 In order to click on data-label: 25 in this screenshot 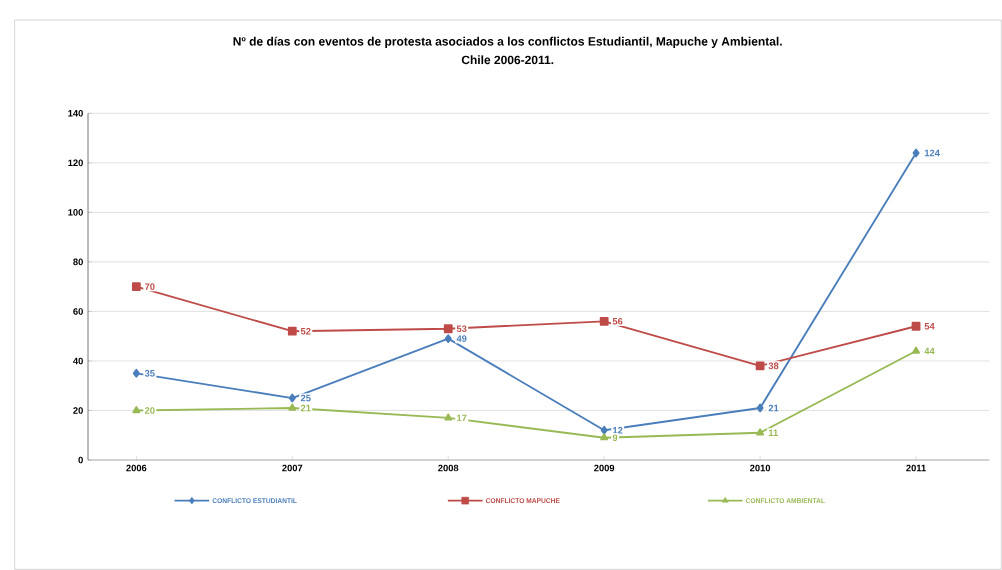, I will do `click(305, 398)`.